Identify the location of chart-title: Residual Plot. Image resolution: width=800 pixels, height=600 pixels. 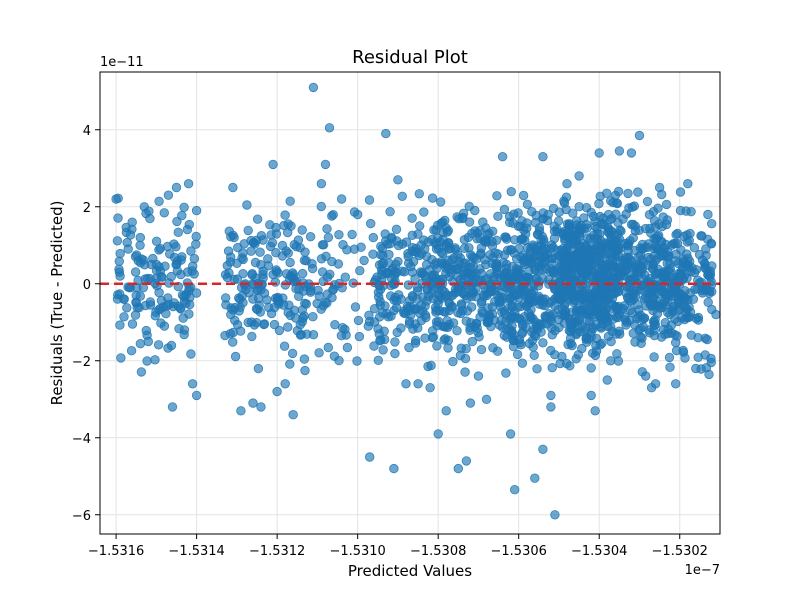
(410, 57).